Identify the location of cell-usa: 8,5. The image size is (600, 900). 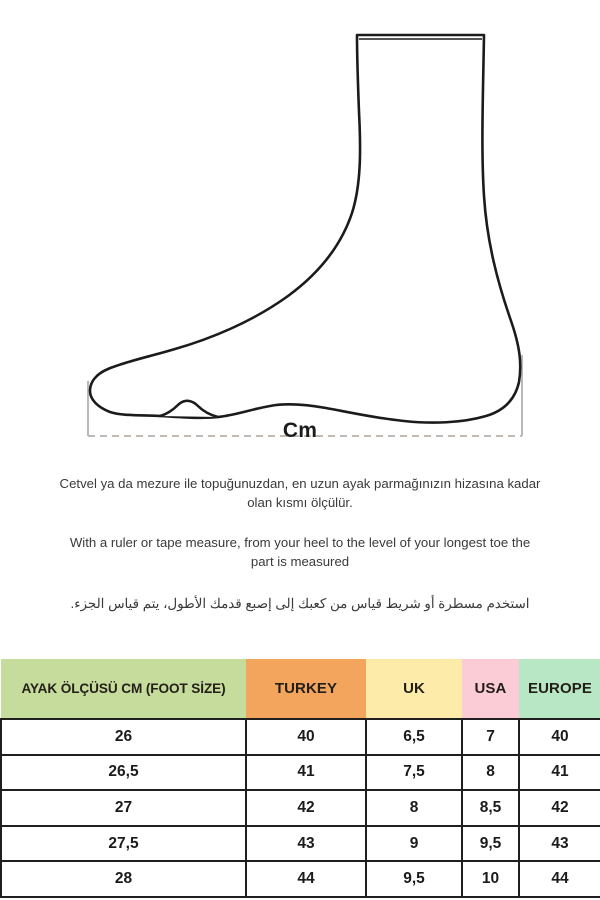
(490, 808).